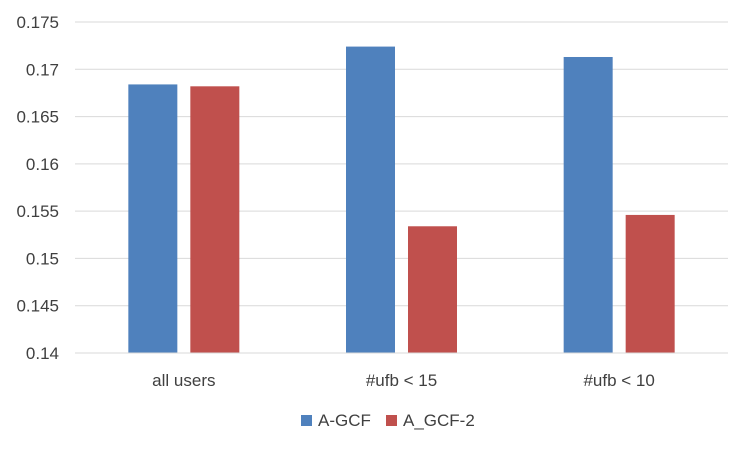 The width and height of the screenshot is (751, 451). Describe the element at coordinates (37, 306) in the screenshot. I see `y-tick-label: 0.145` at that location.